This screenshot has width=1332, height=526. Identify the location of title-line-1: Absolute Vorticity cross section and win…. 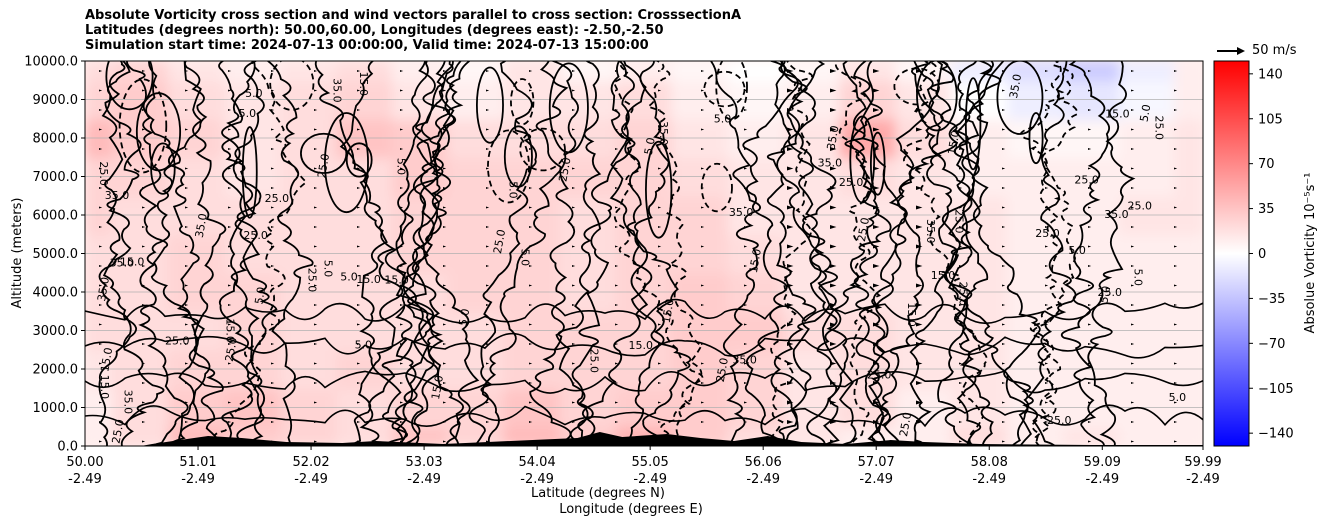
(413, 15).